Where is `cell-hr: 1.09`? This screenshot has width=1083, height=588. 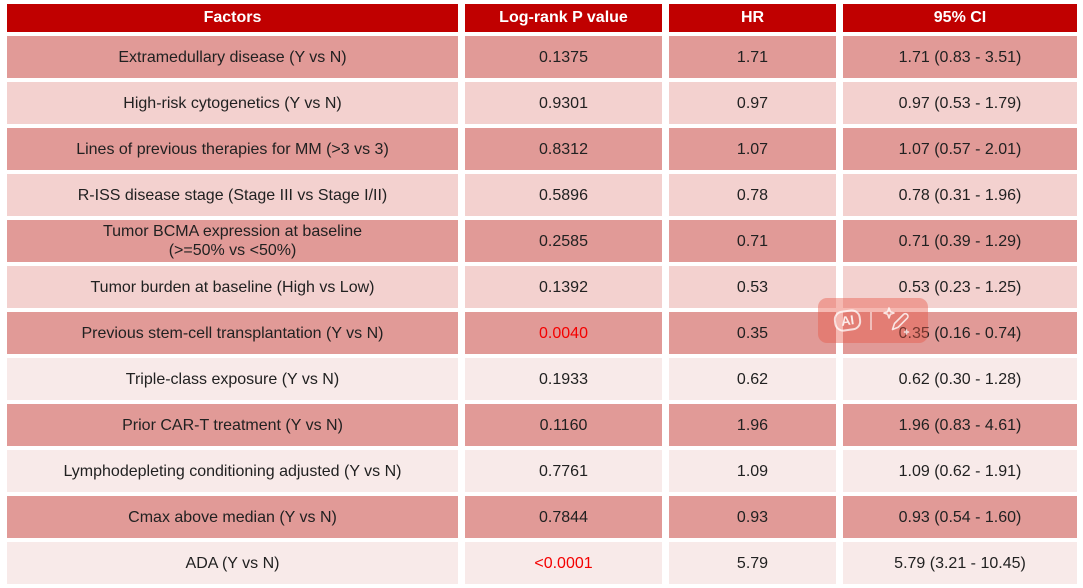
cell-hr: 1.09 is located at coordinates (752, 471).